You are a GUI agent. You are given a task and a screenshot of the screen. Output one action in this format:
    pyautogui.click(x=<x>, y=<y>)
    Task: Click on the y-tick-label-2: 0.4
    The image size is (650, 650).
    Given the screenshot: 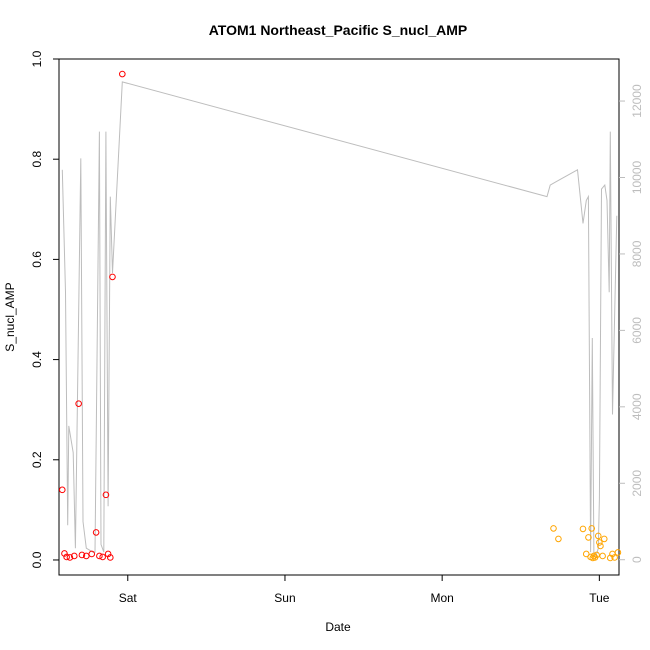 What is the action you would take?
    pyautogui.click(x=37, y=359)
    